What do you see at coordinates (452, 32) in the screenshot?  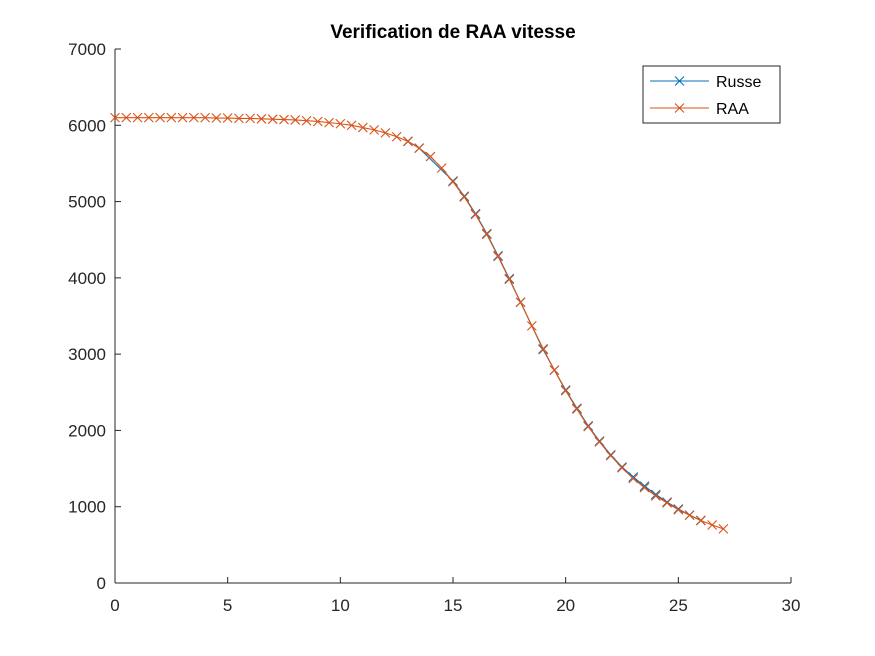 I see `chart-title: Verification de RAA vitesse` at bounding box center [452, 32].